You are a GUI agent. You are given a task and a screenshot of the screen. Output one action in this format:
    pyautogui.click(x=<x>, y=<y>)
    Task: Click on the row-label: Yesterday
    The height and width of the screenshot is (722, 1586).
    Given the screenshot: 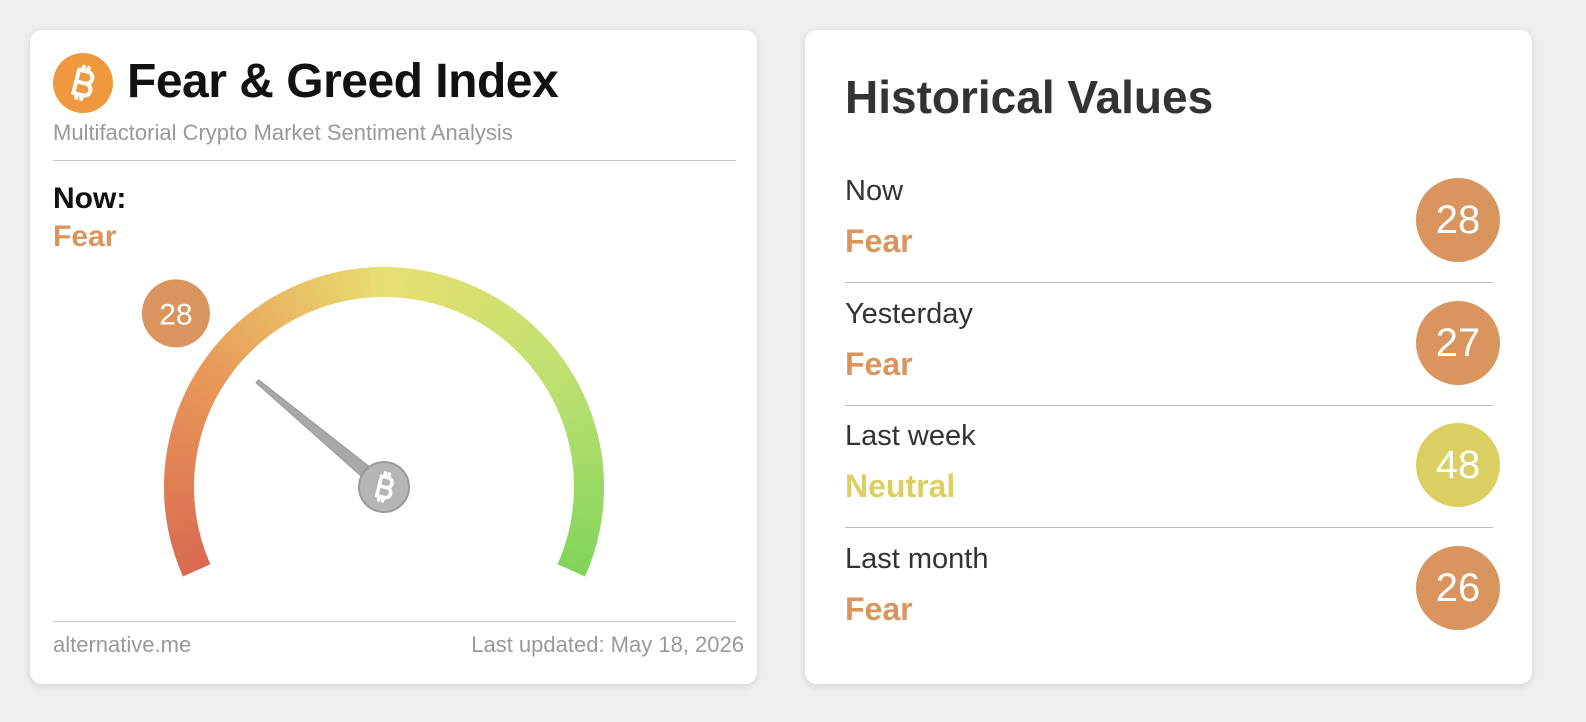 What is the action you would take?
    pyautogui.click(x=909, y=313)
    